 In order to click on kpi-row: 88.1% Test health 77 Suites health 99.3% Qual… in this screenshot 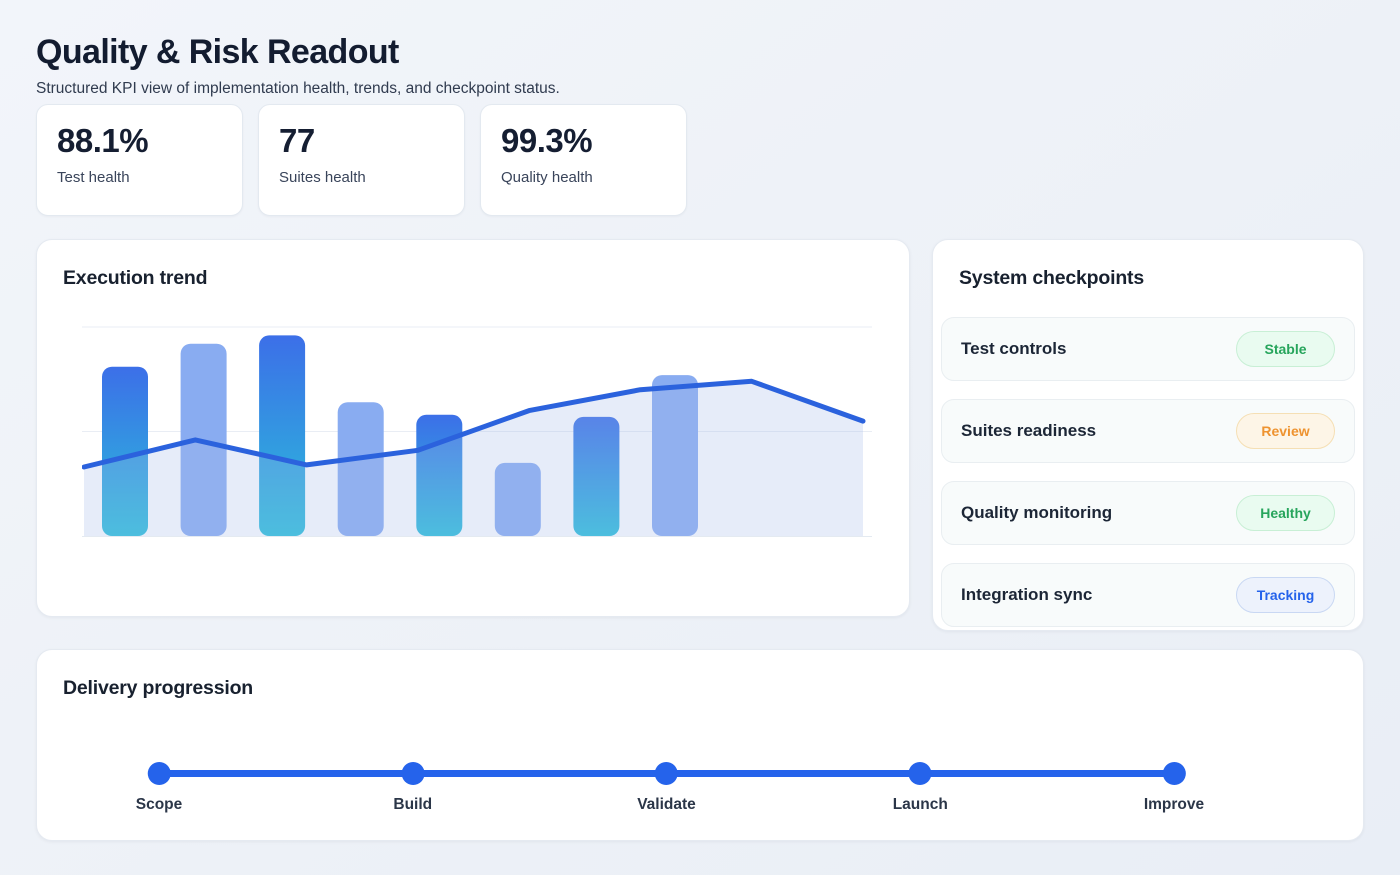, I will do `click(700, 160)`.